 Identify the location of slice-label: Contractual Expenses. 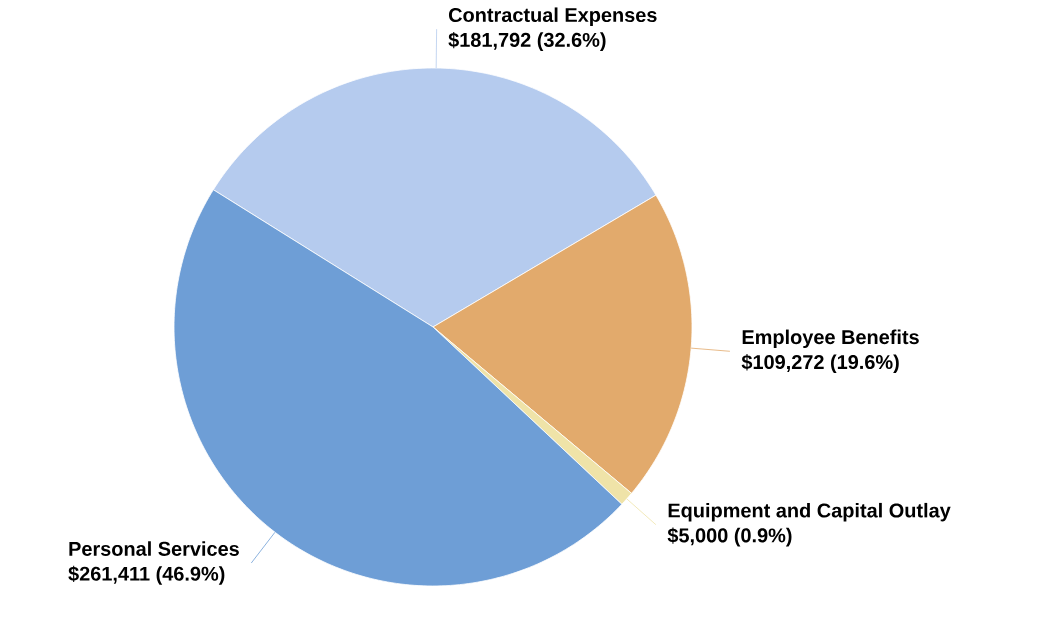
(552, 16).